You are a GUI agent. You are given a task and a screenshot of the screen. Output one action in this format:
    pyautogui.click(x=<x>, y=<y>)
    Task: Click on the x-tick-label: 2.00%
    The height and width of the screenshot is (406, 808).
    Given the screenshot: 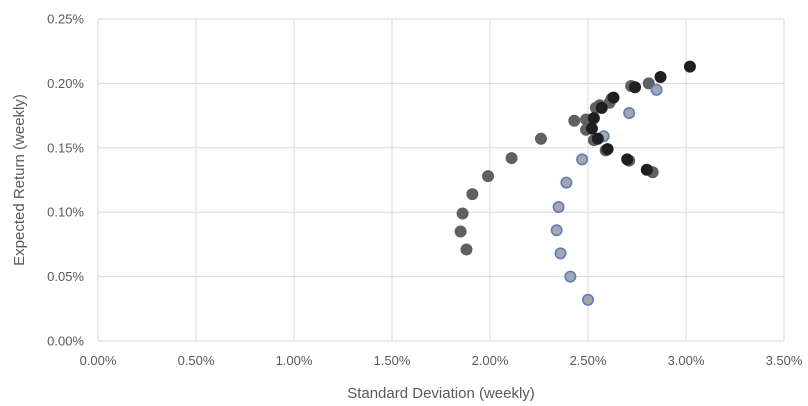 What is the action you would take?
    pyautogui.click(x=490, y=360)
    